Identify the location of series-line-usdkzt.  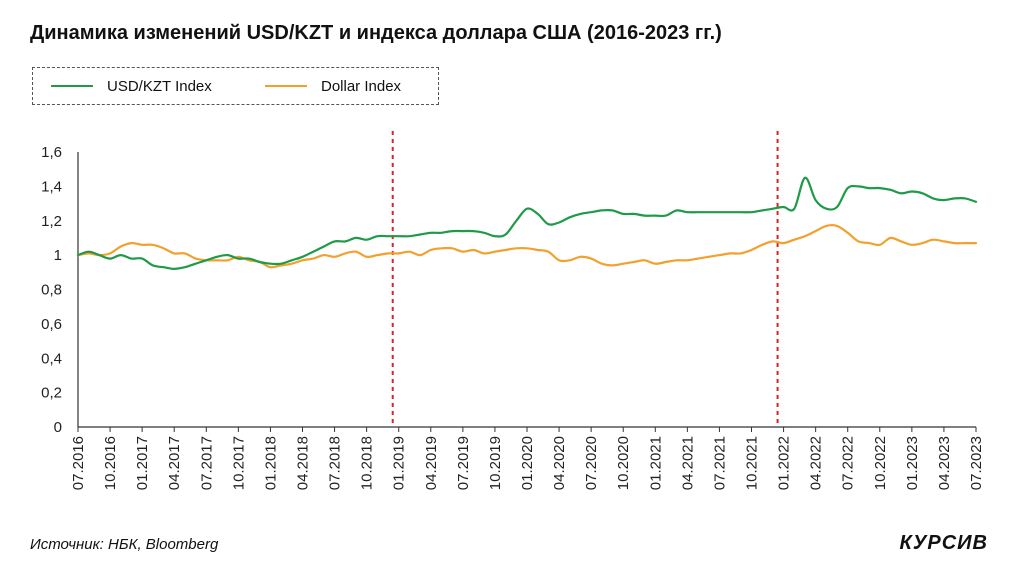
(527, 223).